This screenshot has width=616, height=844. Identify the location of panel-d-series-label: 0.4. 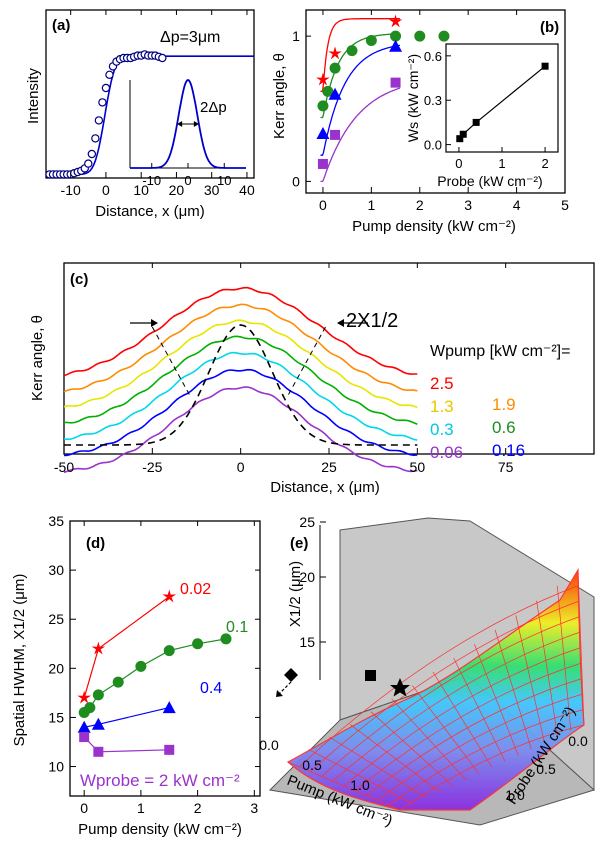
(211, 688).